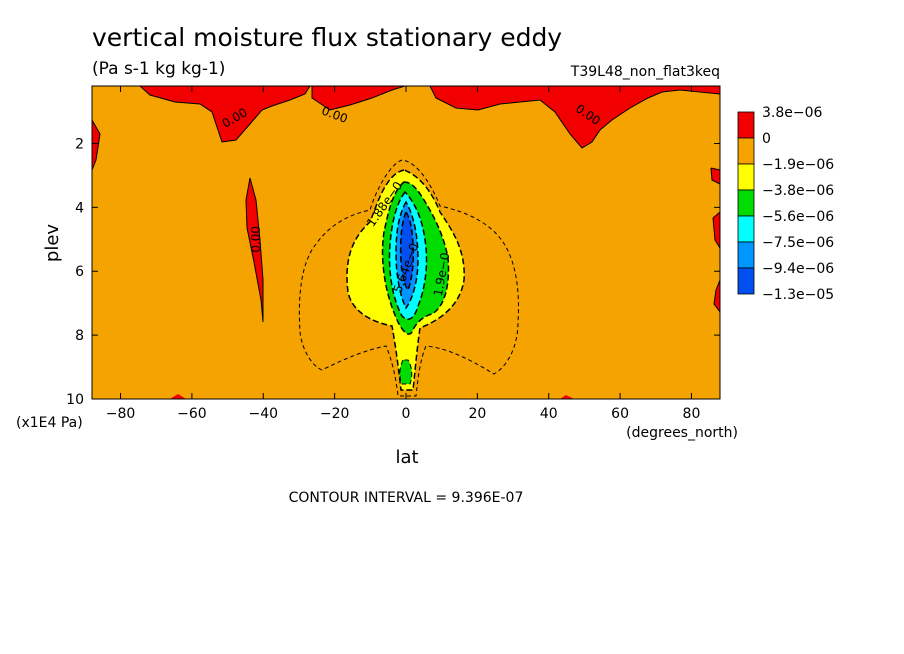 The image size is (904, 654). Describe the element at coordinates (682, 433) in the screenshot. I see `x-units-label: (degrees_north)` at that location.